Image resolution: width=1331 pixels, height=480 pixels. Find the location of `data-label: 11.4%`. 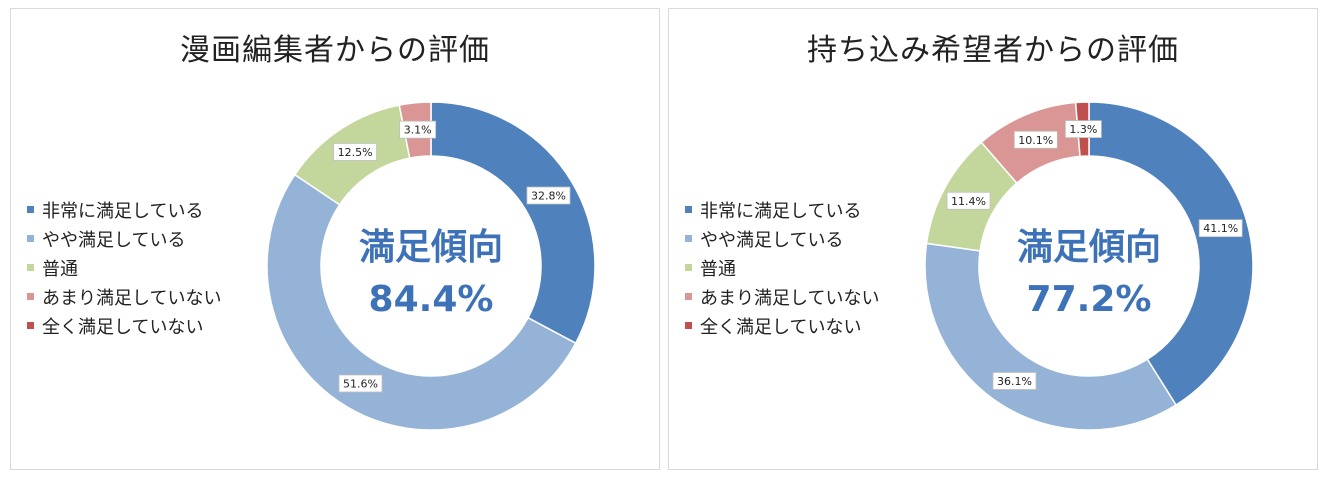

data-label: 11.4% is located at coordinates (968, 201).